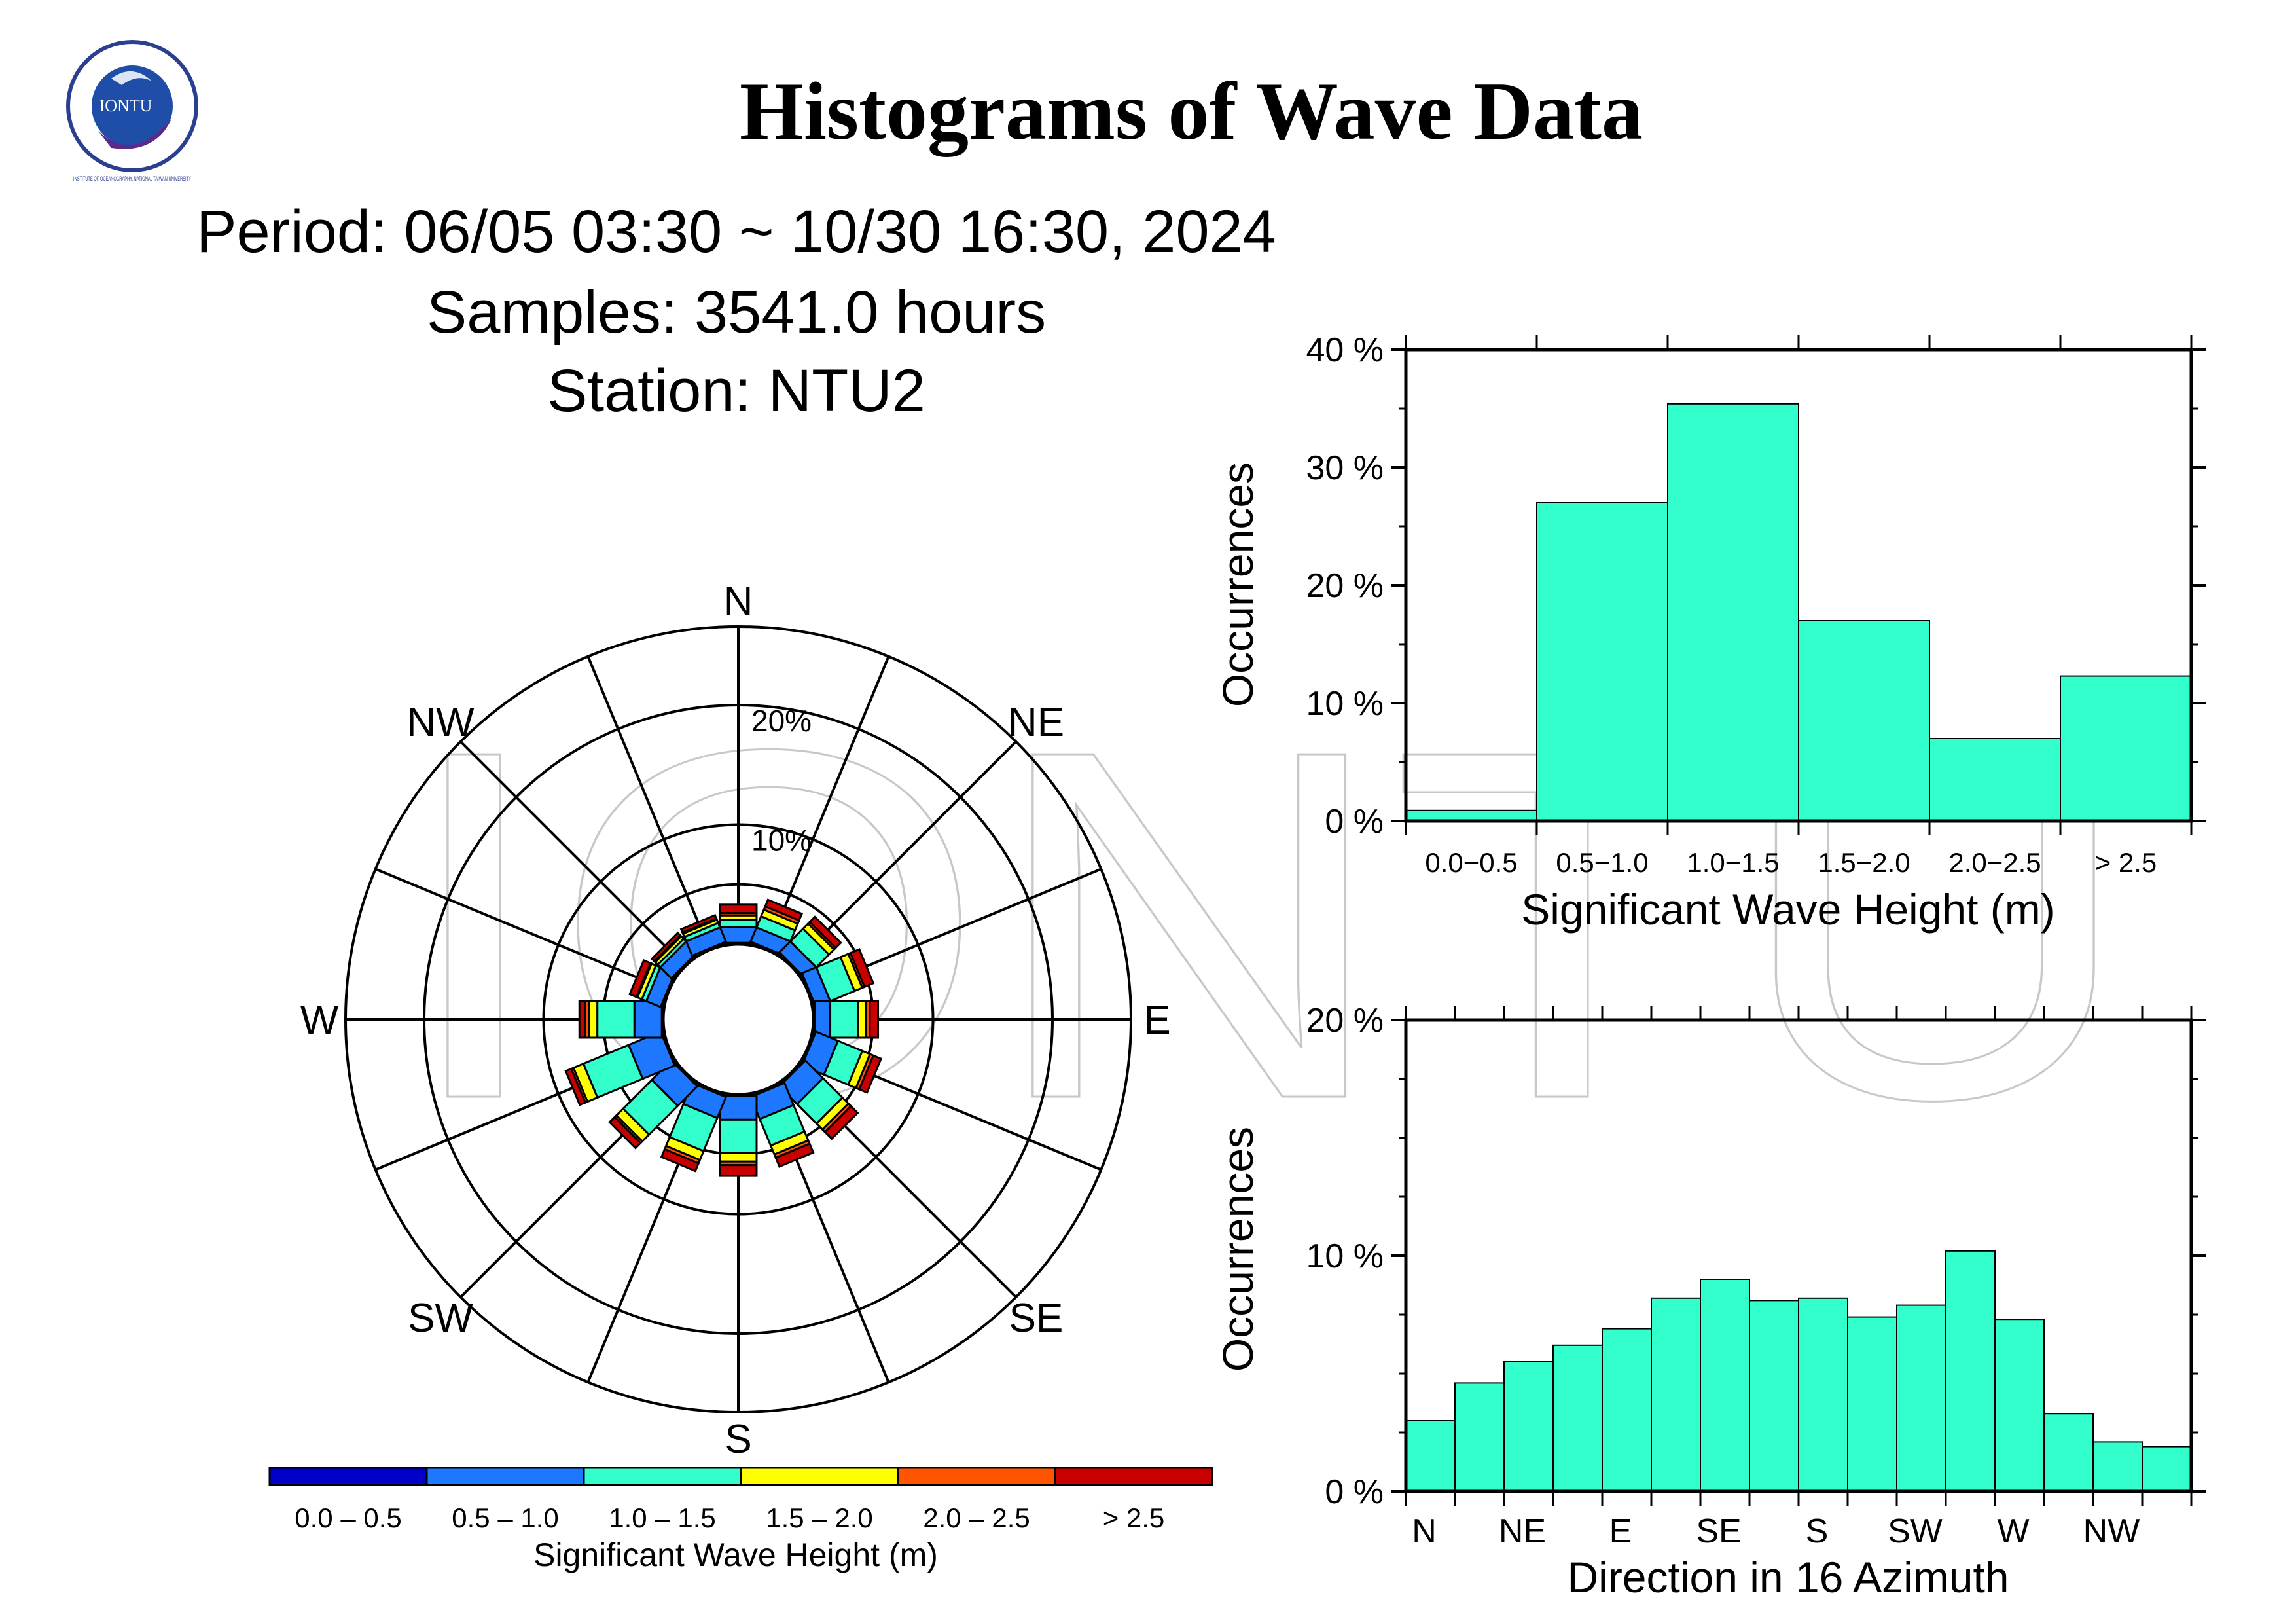  I want to click on legend-label: 1.5 – 2.0, so click(819, 1518).